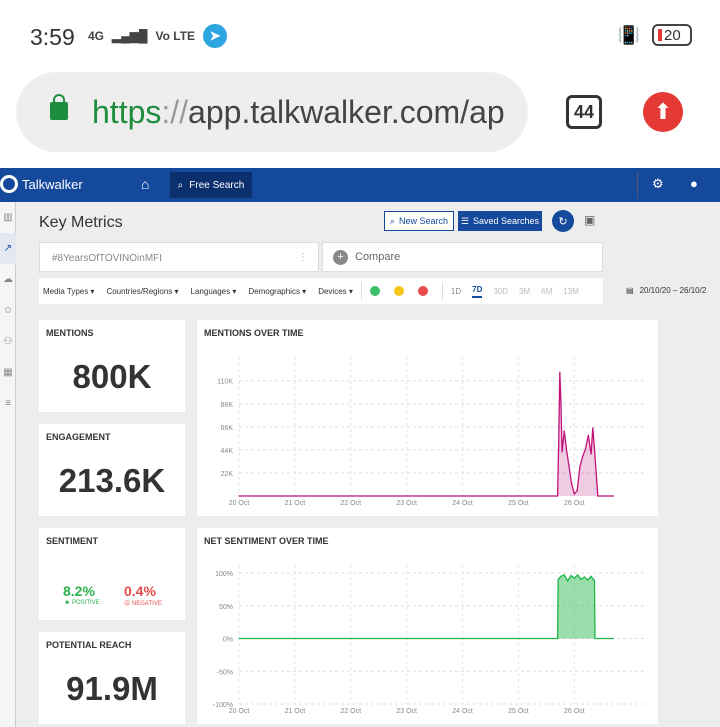  What do you see at coordinates (112, 470) in the screenshot?
I see `engagement-card: ENGAGEMENT 213.6K` at bounding box center [112, 470].